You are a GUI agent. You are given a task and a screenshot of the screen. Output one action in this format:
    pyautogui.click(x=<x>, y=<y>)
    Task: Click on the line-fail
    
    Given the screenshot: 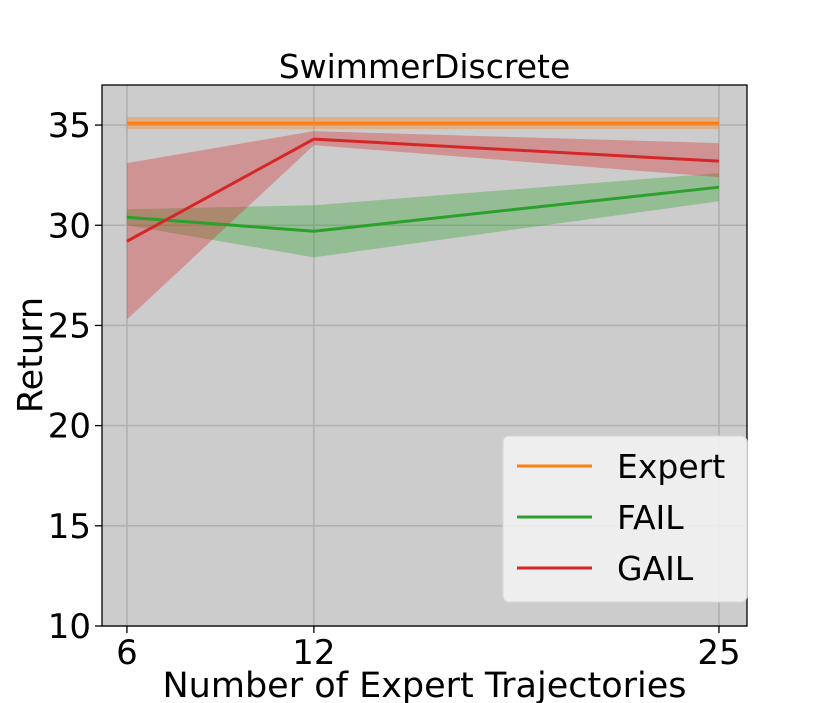 What is the action you would take?
    pyautogui.click(x=423, y=209)
    